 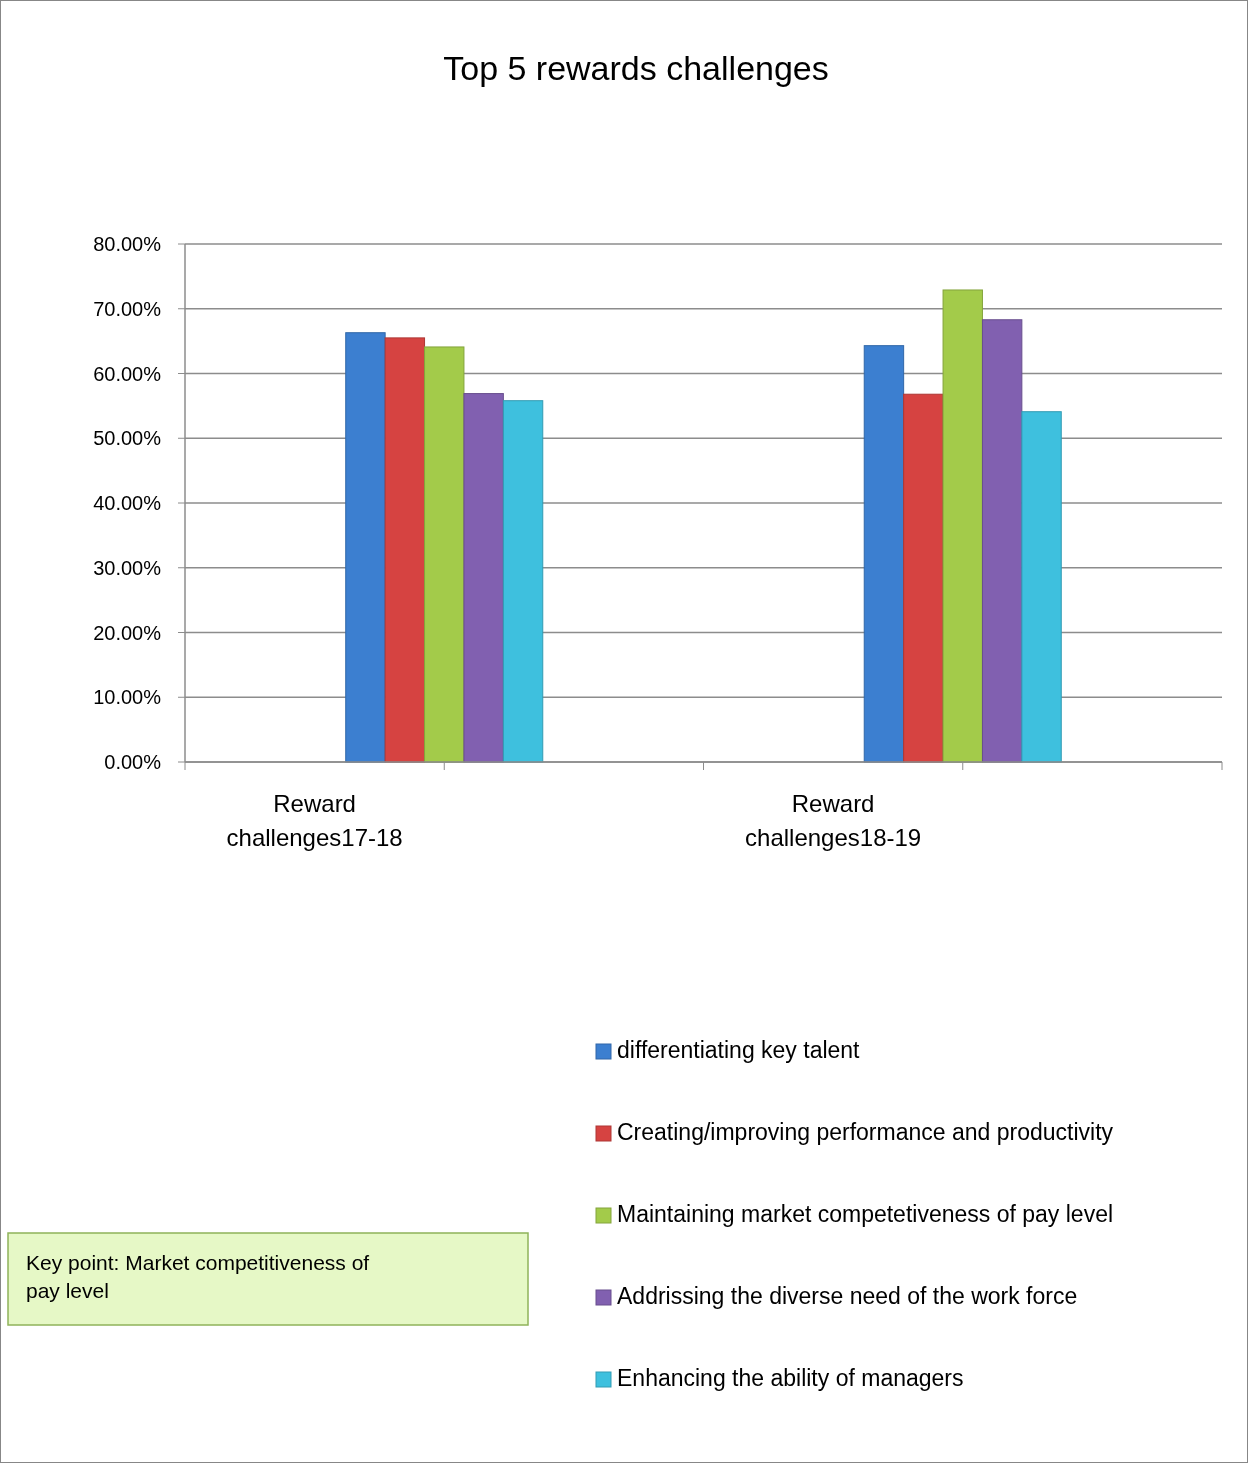 I want to click on legend-label: Maintaining market competetiveness of pay level, so click(x=865, y=1214).